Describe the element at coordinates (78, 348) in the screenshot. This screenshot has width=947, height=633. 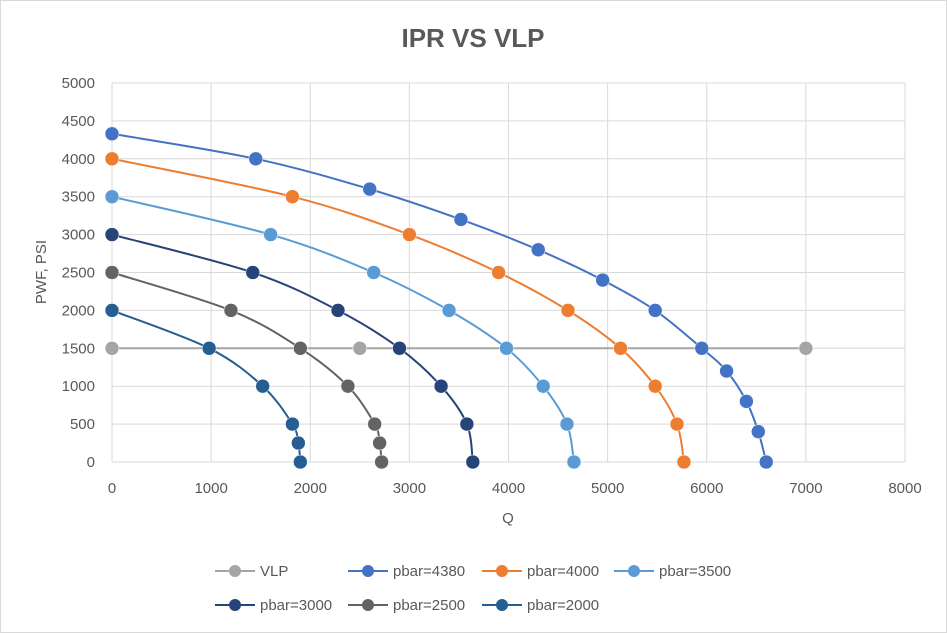
I see `y-tick-label: 1500` at that location.